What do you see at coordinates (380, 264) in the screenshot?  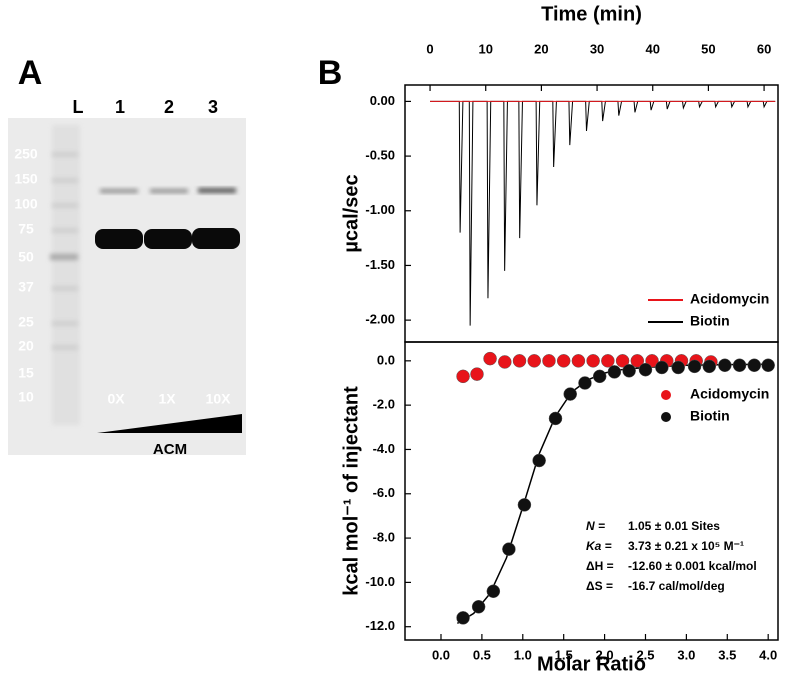 I see `y-tick-label: -1.50` at bounding box center [380, 264].